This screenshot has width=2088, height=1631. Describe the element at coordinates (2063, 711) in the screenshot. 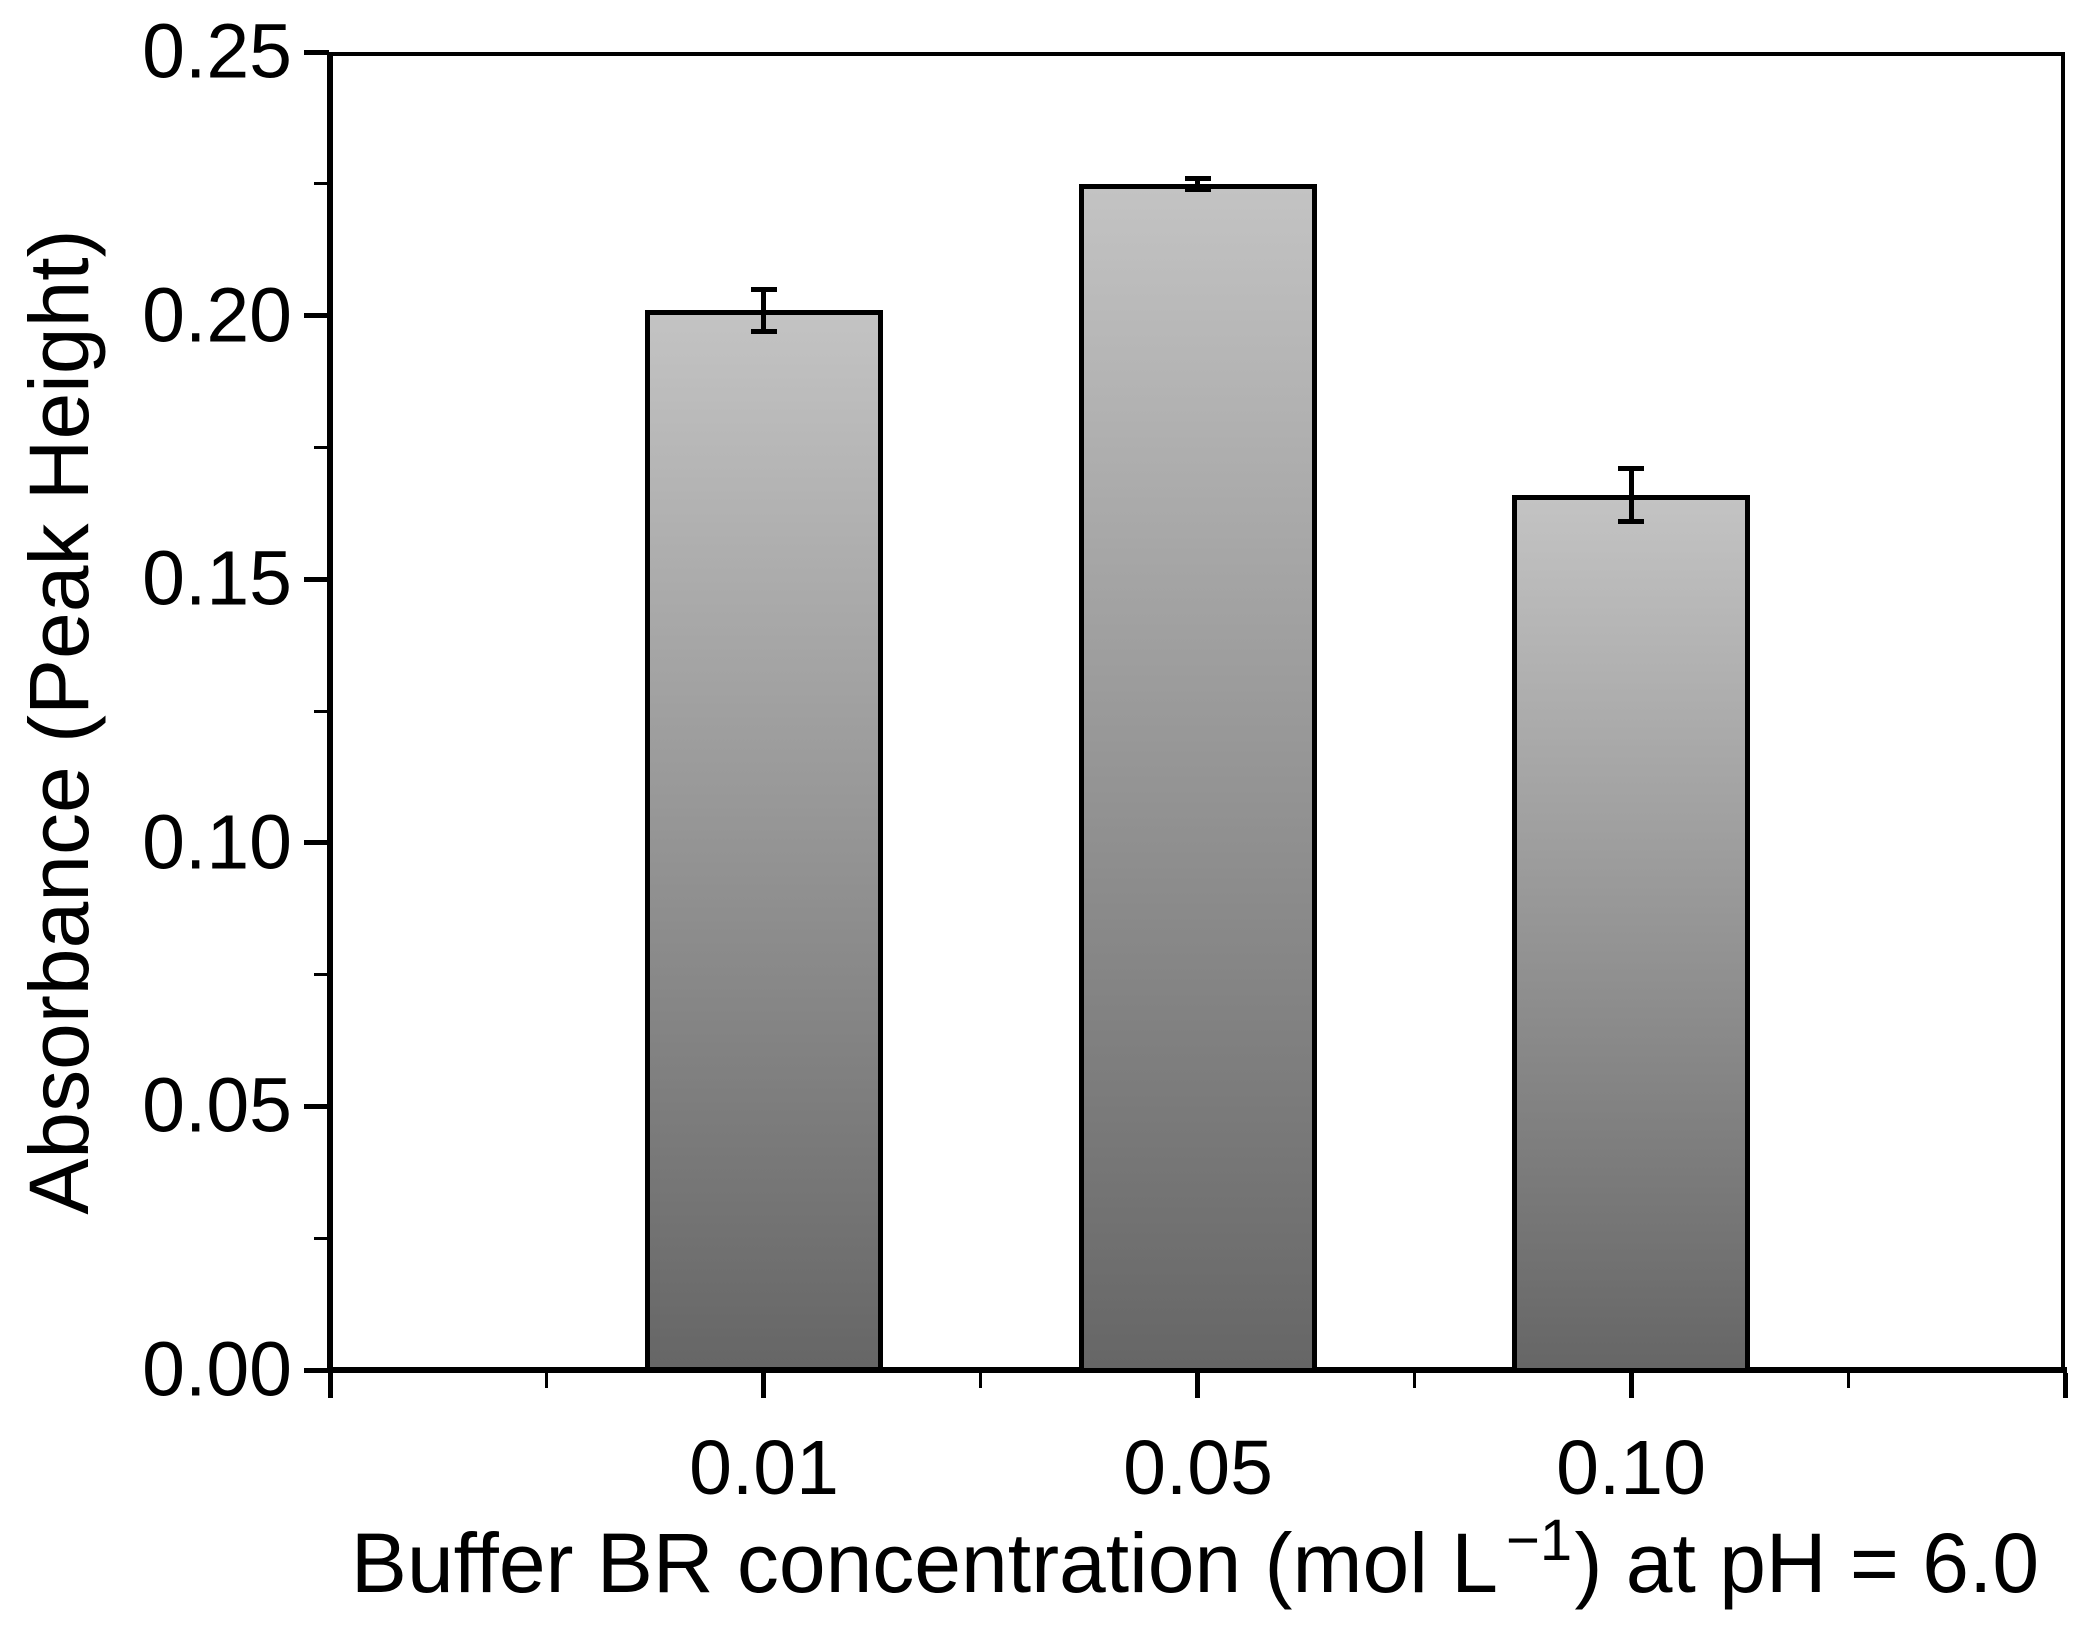

I see `axis-line-right` at that location.